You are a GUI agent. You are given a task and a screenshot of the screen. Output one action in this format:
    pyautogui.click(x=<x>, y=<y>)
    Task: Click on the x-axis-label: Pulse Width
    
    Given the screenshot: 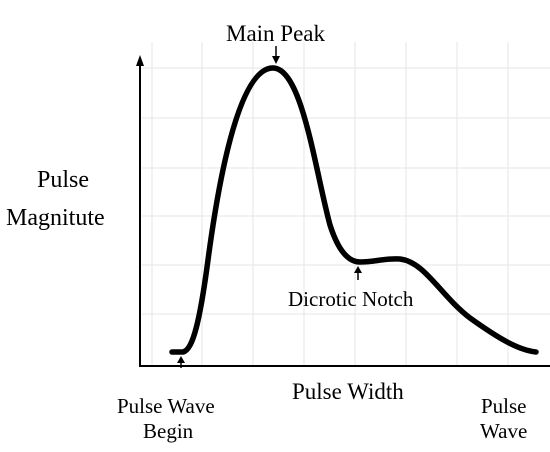 What is the action you would take?
    pyautogui.click(x=348, y=391)
    